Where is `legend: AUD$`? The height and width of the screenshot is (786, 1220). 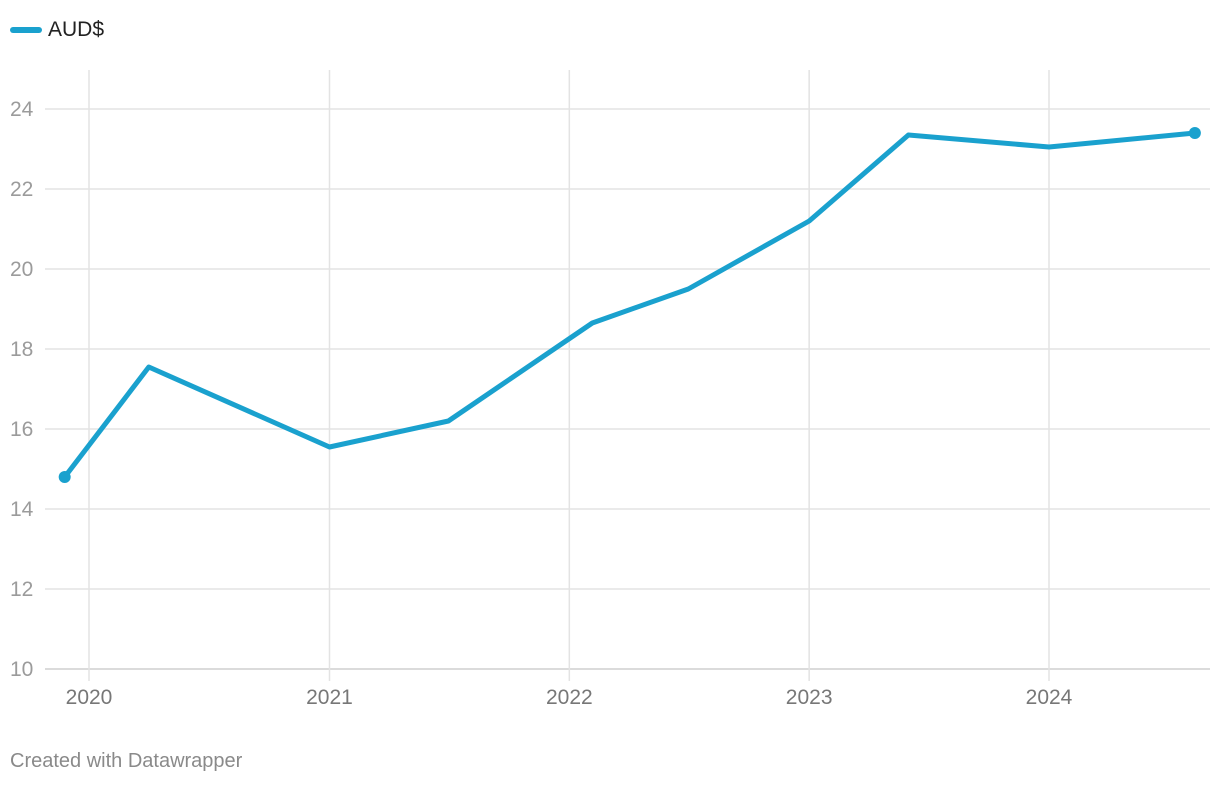 legend: AUD$ is located at coordinates (57, 30).